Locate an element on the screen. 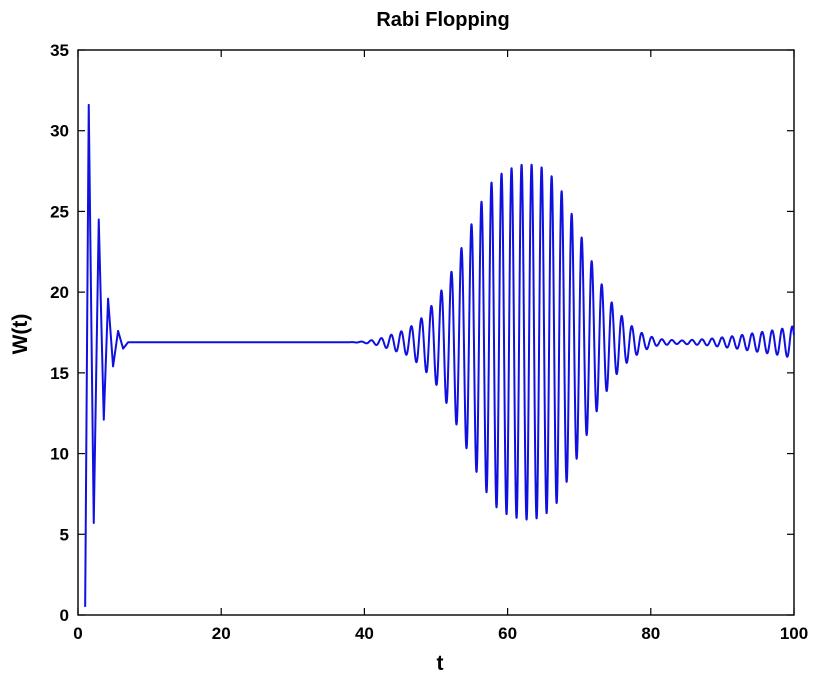  x-tick-label: 100 is located at coordinates (794, 633).